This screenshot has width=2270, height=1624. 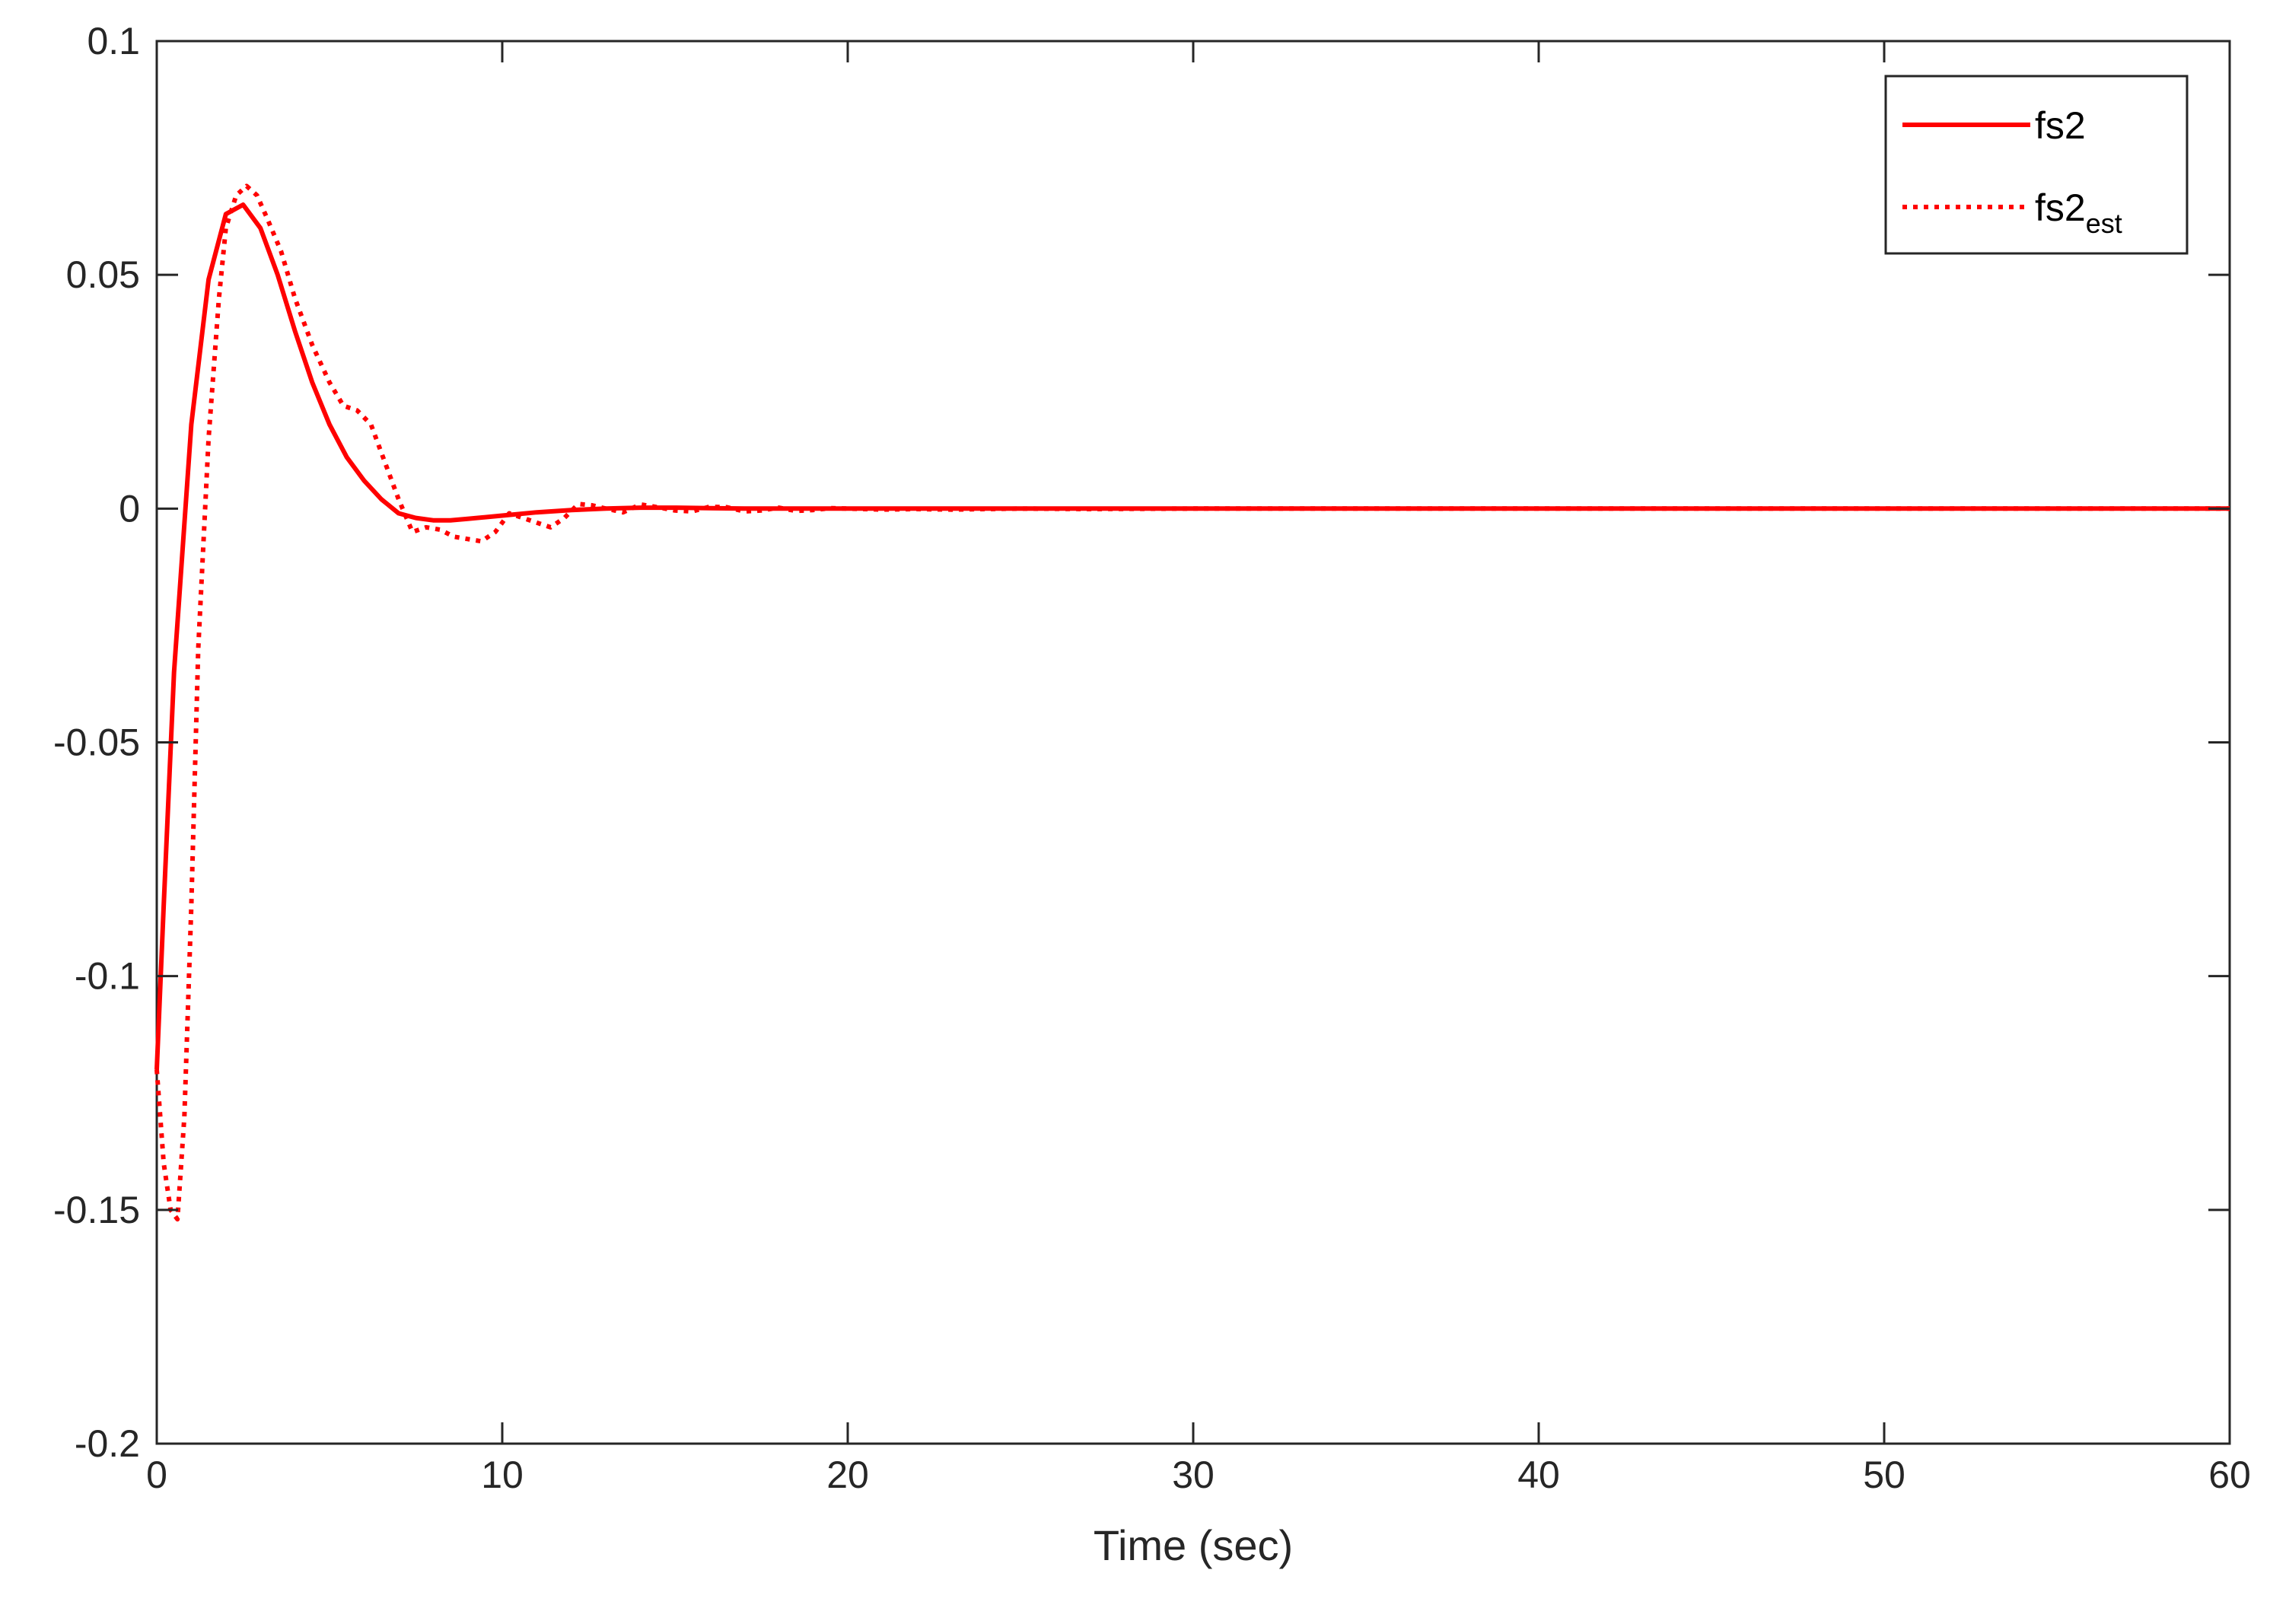 I want to click on legend-label-fs2-est: fs2est, so click(x=2078, y=212).